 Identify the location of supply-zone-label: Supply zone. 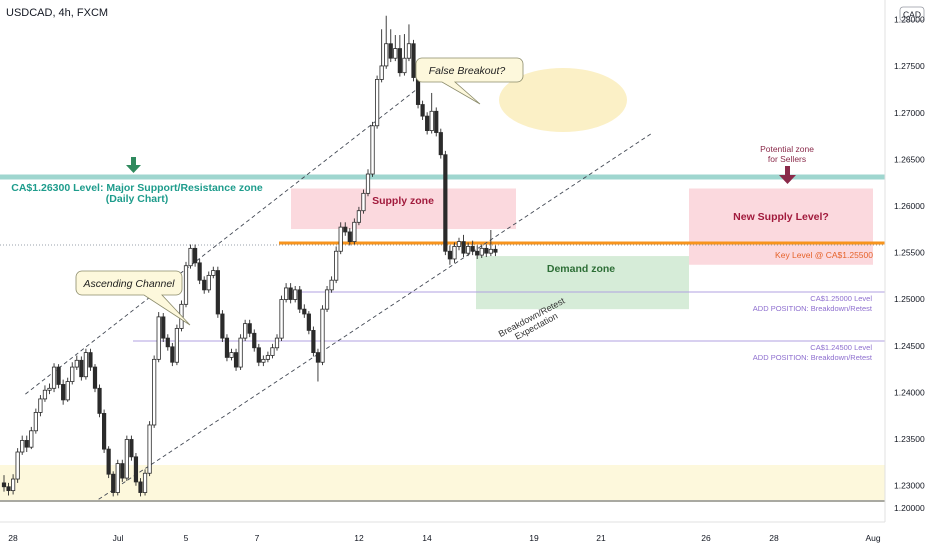
(403, 201).